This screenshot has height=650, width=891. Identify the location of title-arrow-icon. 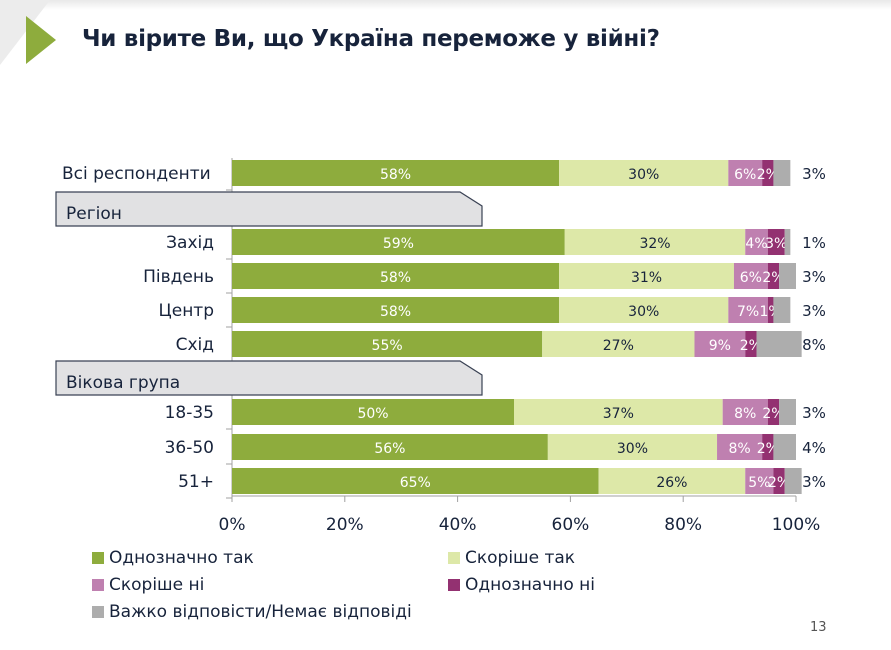
(41, 40).